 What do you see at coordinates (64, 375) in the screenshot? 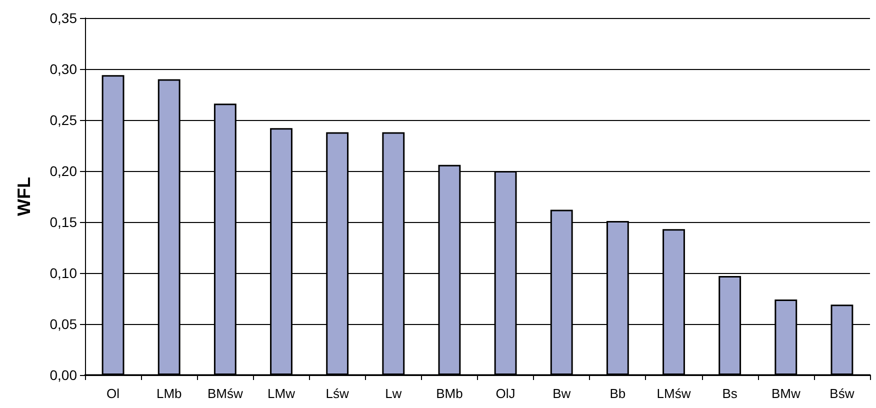
I see `y-tick-label: 0,00` at bounding box center [64, 375].